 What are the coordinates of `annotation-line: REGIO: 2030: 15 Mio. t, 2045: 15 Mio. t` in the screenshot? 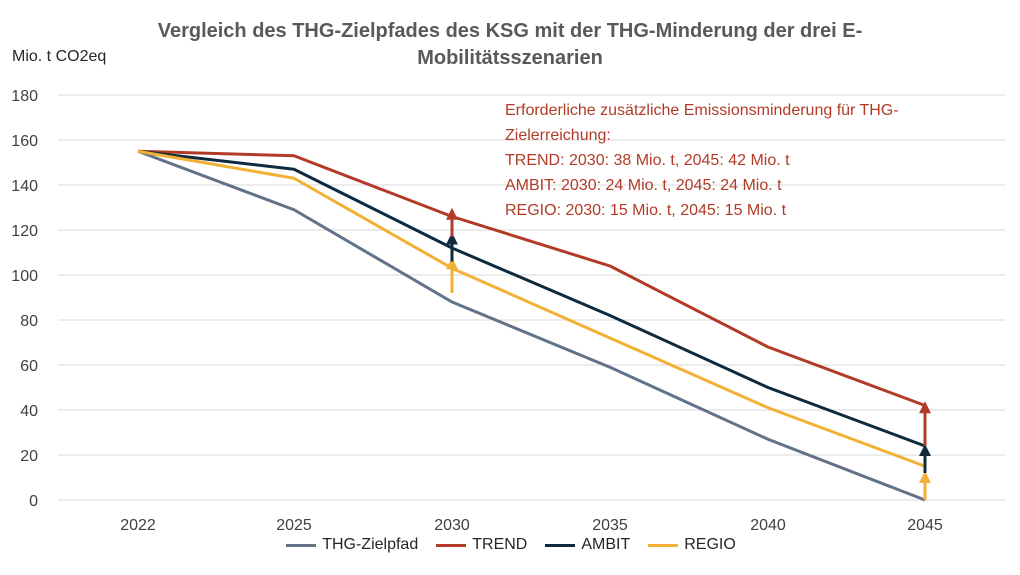 It's located at (646, 210).